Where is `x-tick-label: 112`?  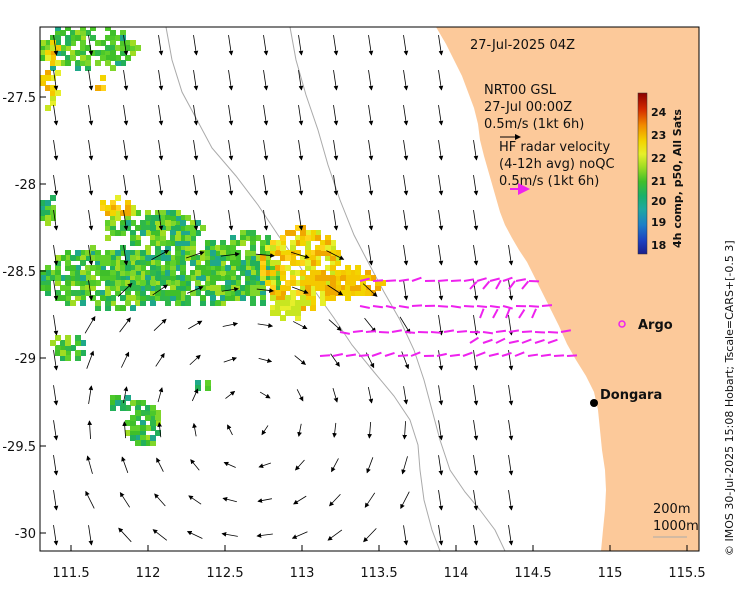 x-tick-label: 112 is located at coordinates (148, 573).